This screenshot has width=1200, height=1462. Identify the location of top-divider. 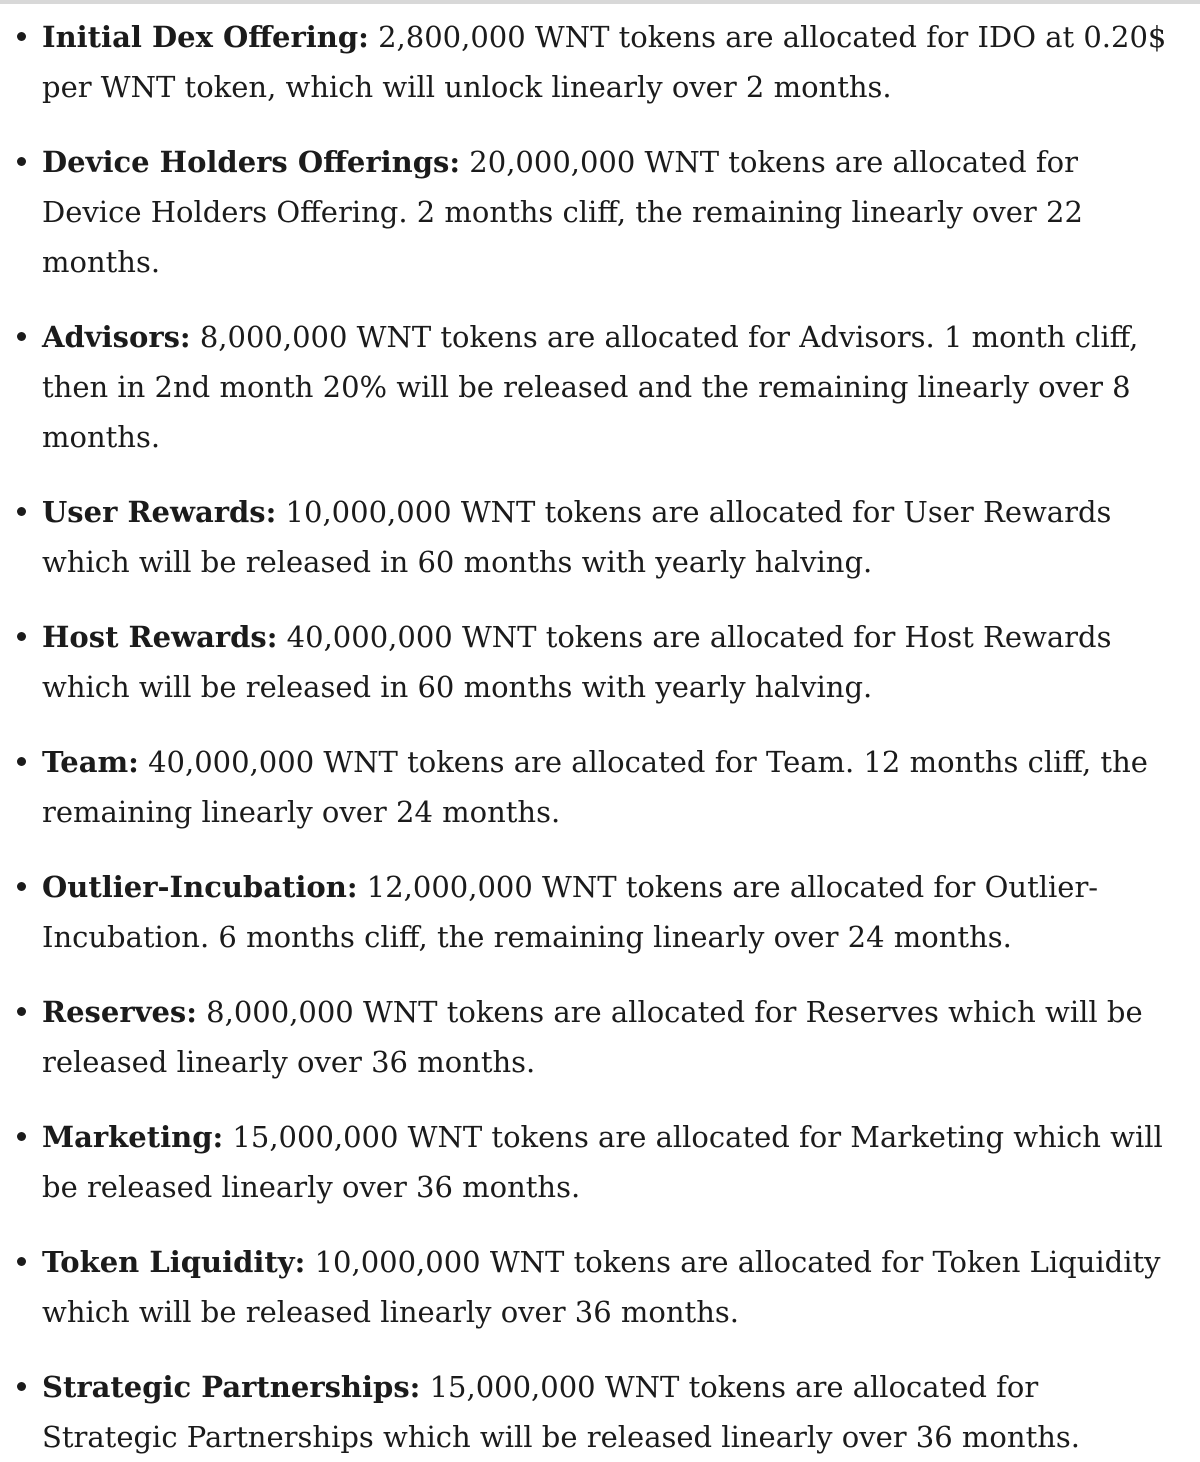
(600, 2).